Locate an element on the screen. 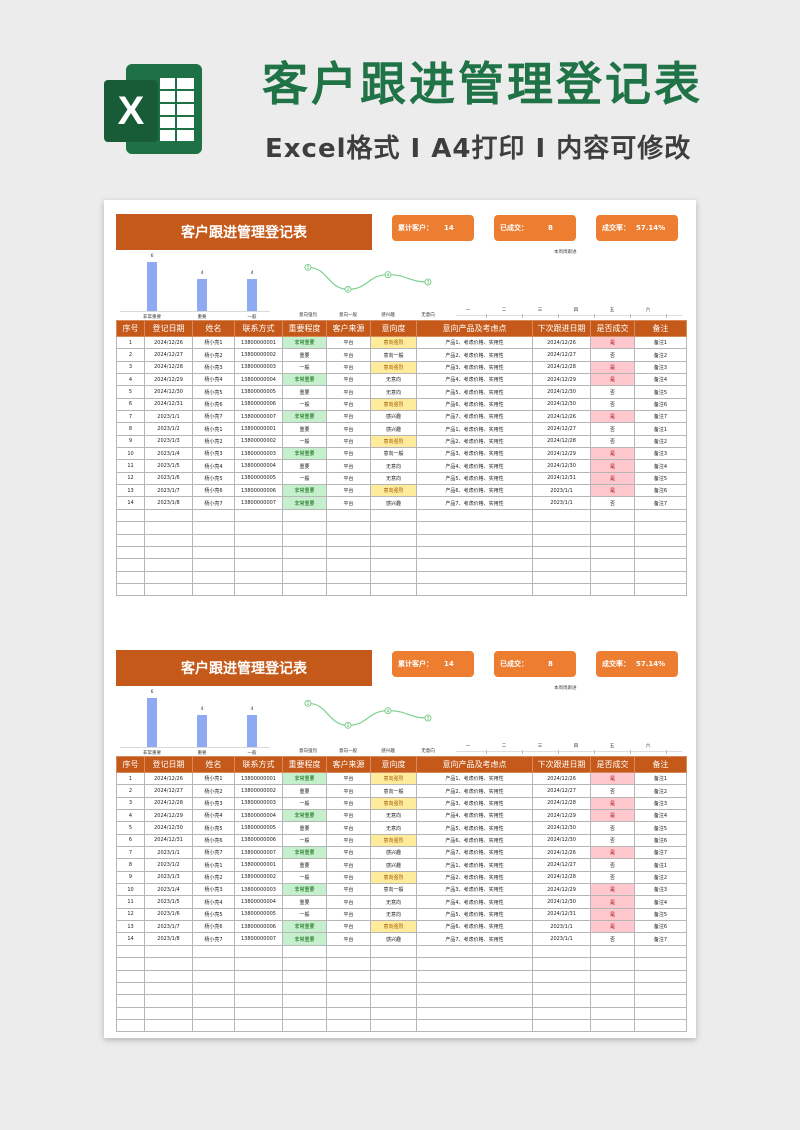 Image resolution: width=800 pixels, height=1130 pixels. table-cell: 感兴趣 is located at coordinates (393, 939).